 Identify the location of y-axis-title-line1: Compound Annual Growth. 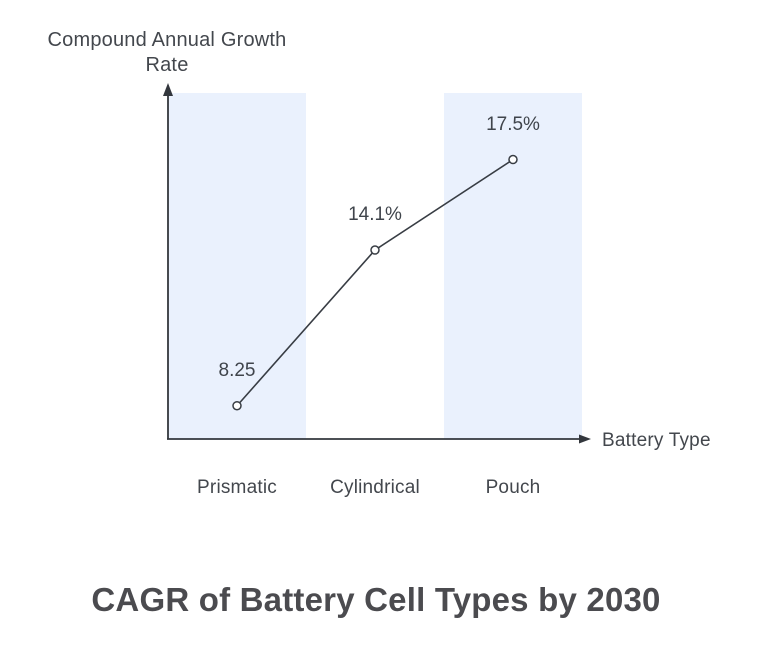
(167, 40).